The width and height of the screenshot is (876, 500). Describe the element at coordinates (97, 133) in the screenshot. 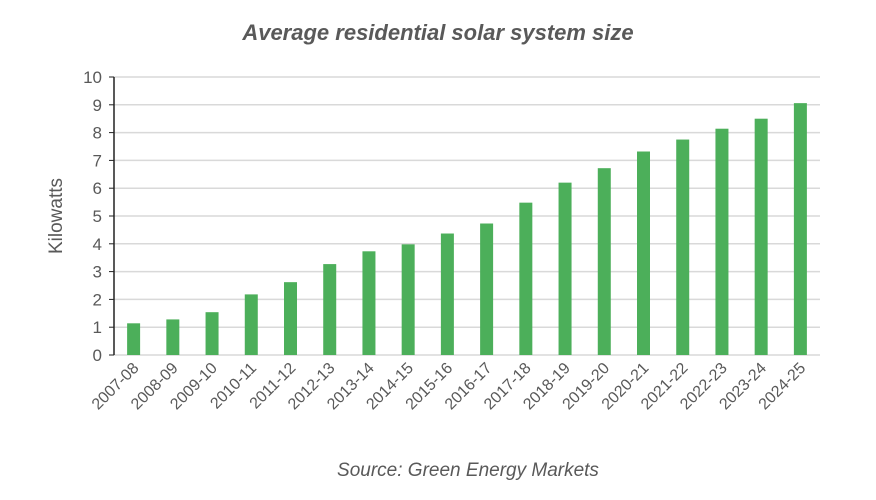

I see `y-tick-label: 8` at that location.